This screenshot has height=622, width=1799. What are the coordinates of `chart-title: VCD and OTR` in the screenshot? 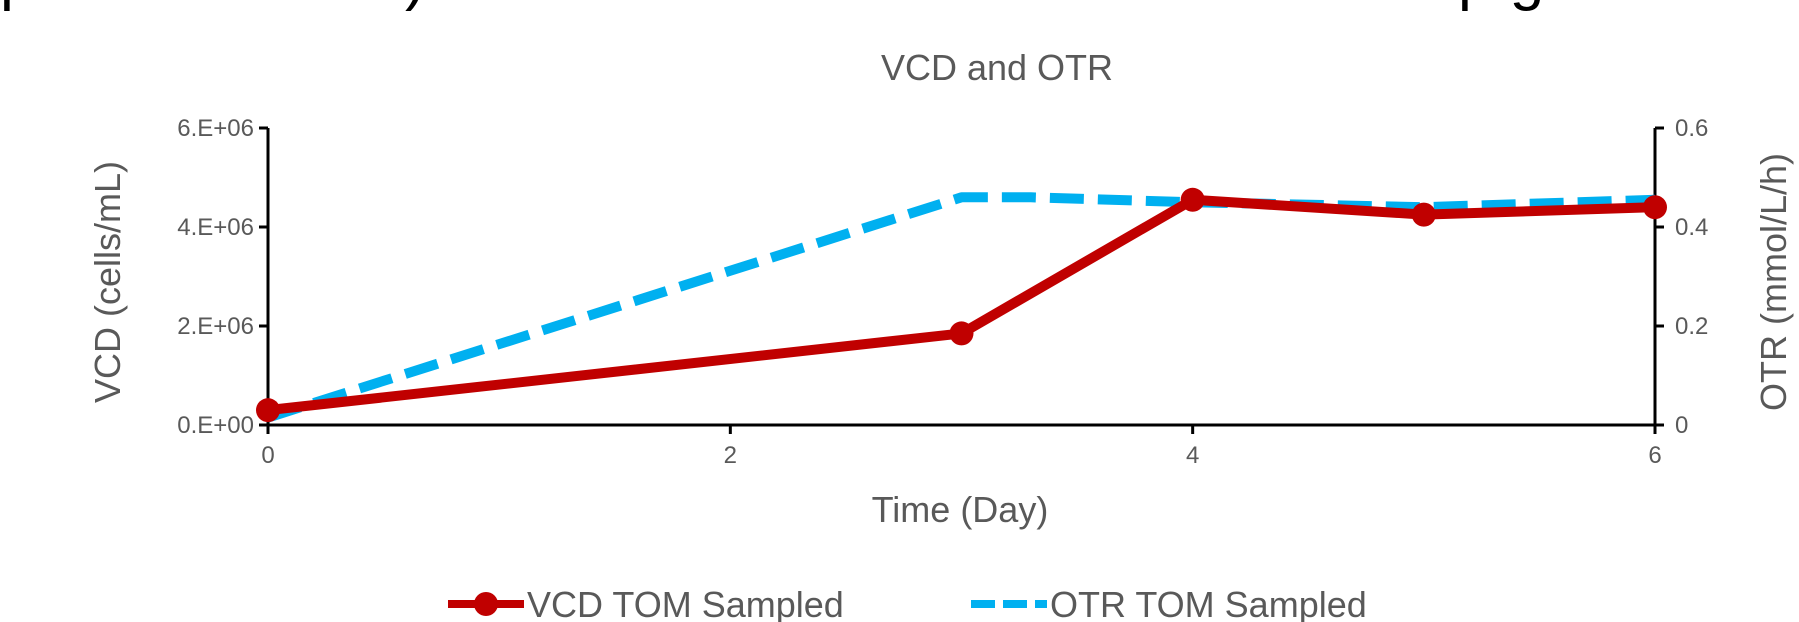 It's located at (997, 67).